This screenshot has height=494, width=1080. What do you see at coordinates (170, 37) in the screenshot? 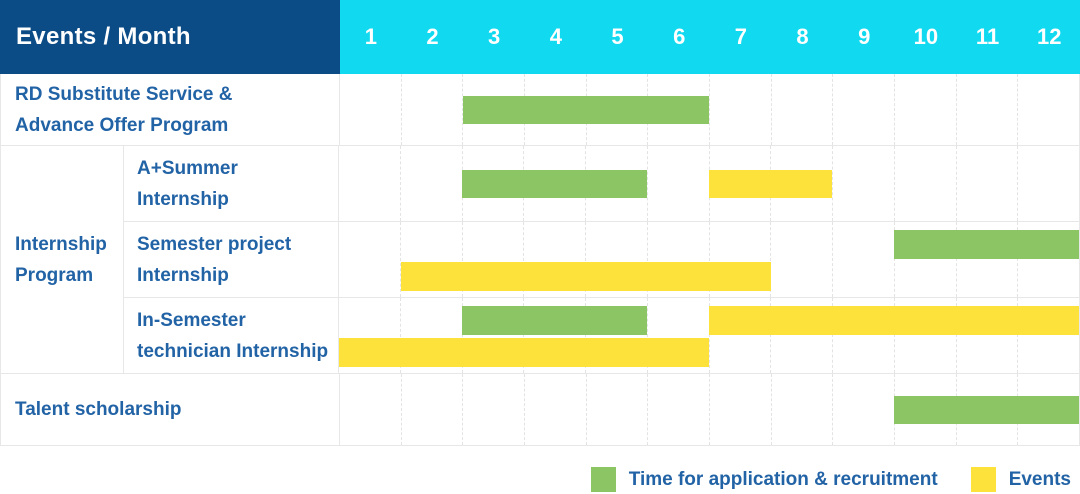
I see `events-month-header-title: Events / Month` at bounding box center [170, 37].